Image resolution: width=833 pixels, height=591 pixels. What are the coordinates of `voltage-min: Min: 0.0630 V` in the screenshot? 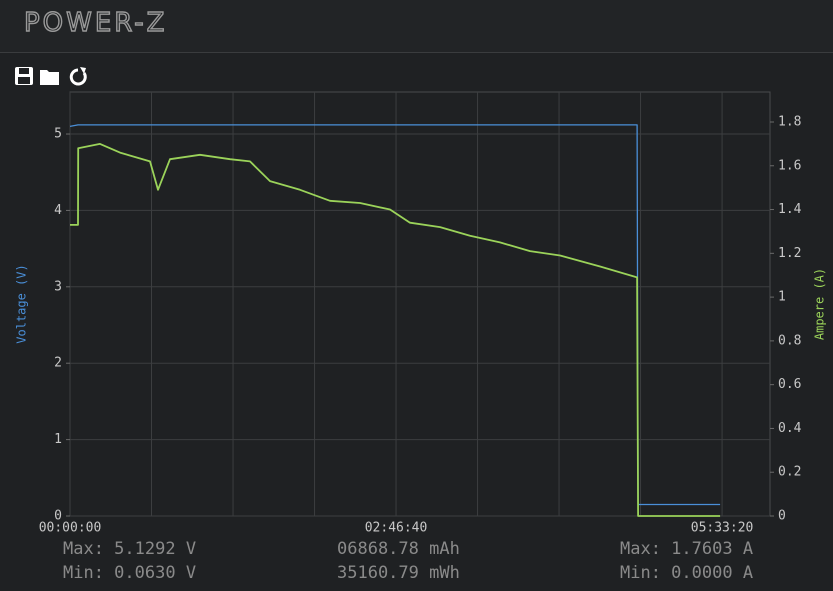 It's located at (130, 573).